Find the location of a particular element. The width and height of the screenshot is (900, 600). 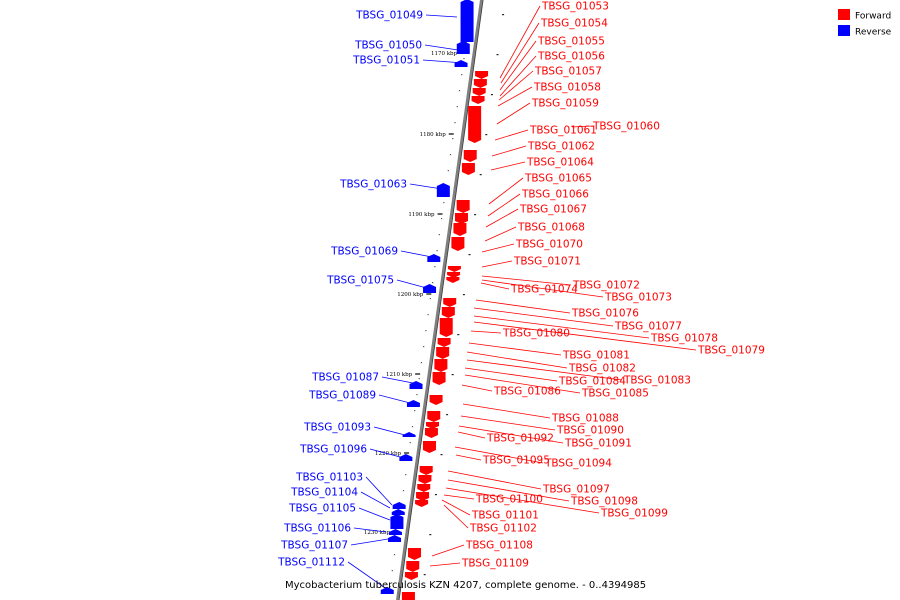

reverse-gene-label: TBSG_01063 is located at coordinates (373, 185).